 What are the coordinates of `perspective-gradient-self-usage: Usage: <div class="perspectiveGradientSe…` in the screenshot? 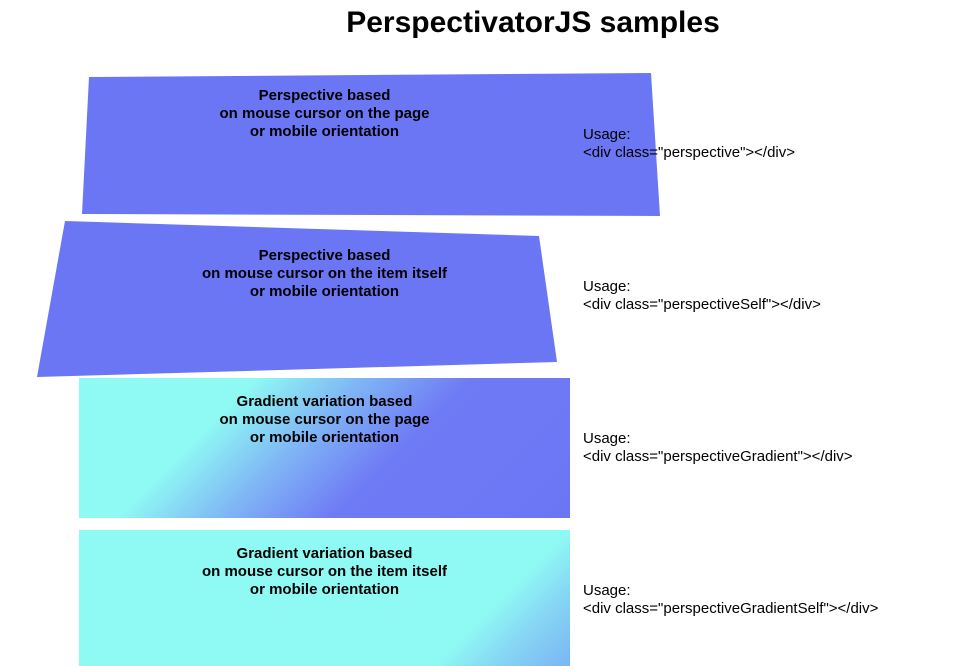 It's located at (730, 600).